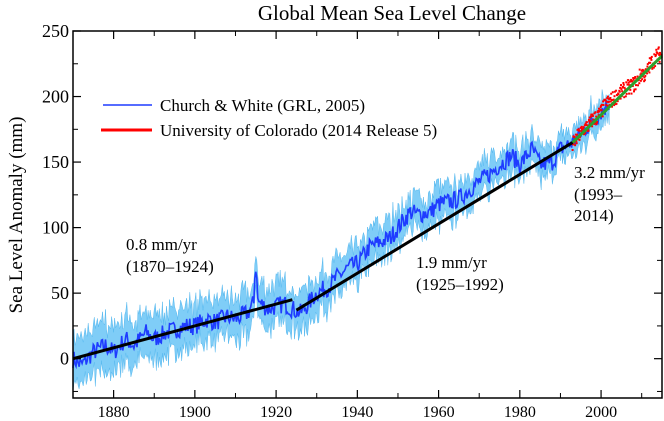 This screenshot has width=664, height=421. I want to click on y-tick-label: 150, so click(55, 162).